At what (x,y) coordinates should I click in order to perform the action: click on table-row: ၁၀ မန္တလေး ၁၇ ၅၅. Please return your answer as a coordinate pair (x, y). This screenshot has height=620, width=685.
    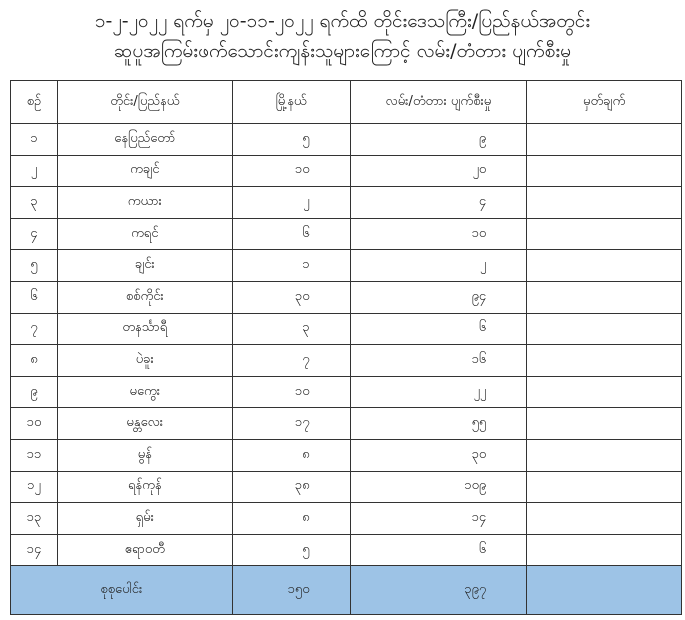
    Looking at the image, I should click on (346, 423).